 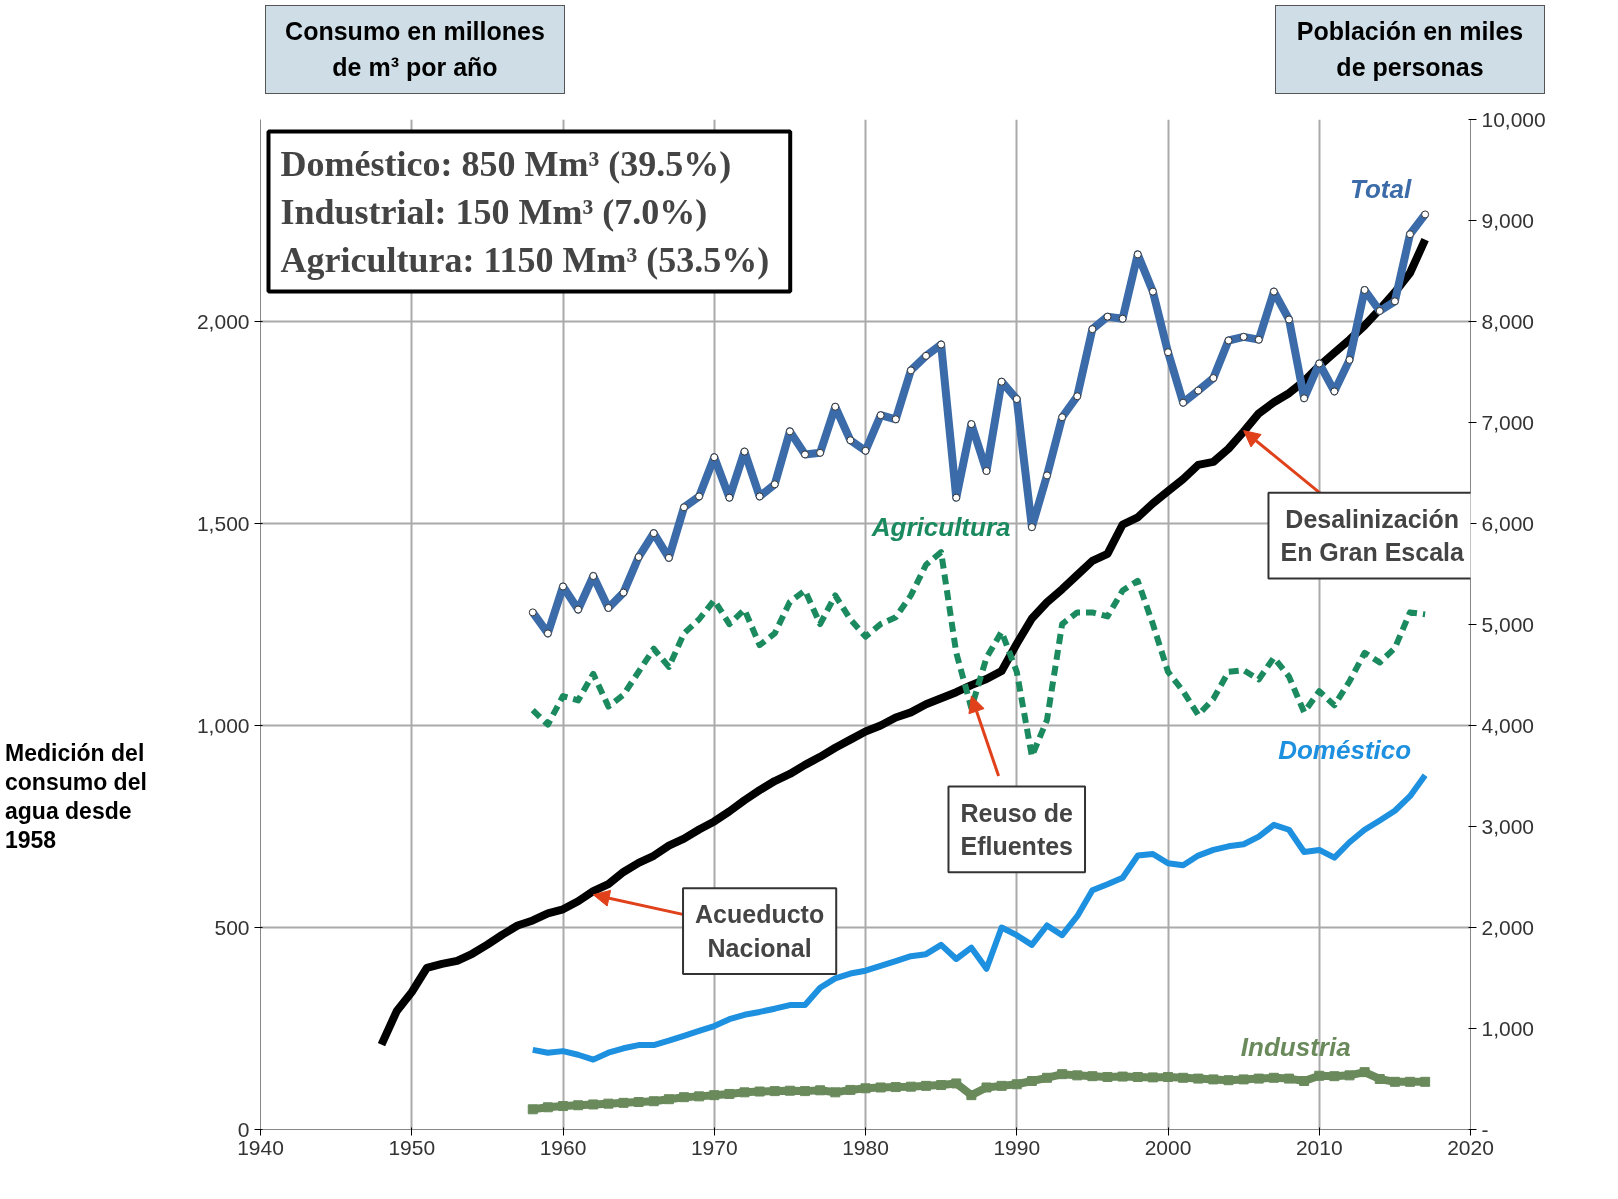 What do you see at coordinates (525, 259) in the screenshot?
I see `annotation: Agricultura: 1150 Mm³ (53.5%)` at bounding box center [525, 259].